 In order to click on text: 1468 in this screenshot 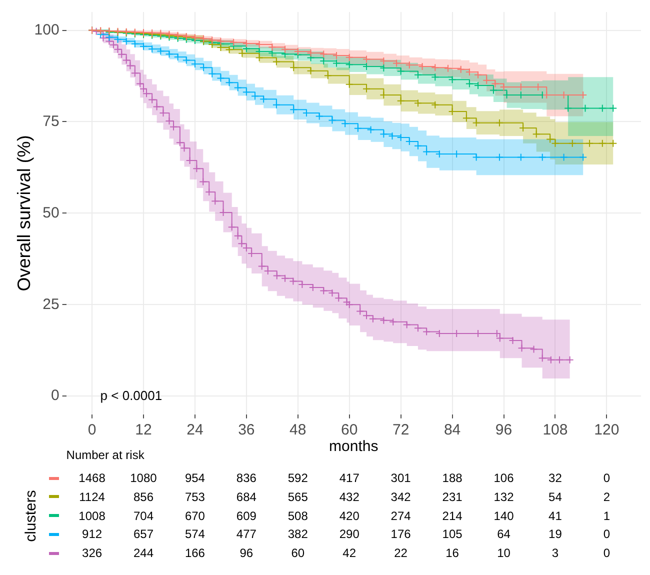, I will do `click(92, 478)`.